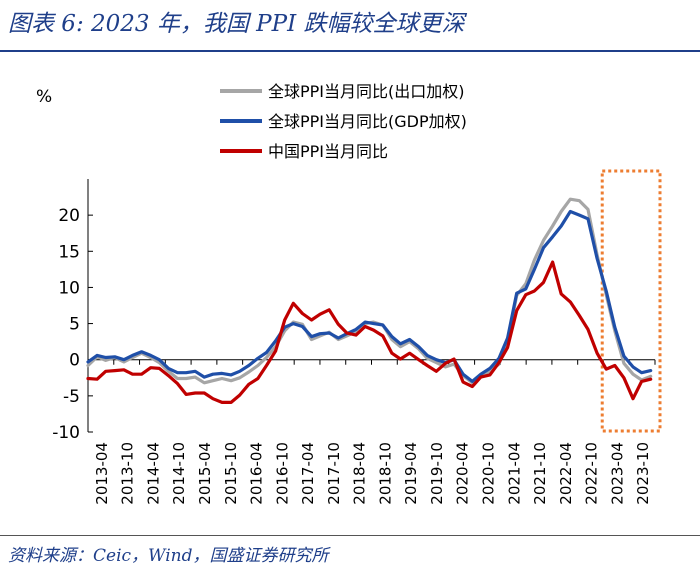 This screenshot has width=700, height=580. I want to click on legend-label-2: 中国PPI当月同比, so click(328, 151).